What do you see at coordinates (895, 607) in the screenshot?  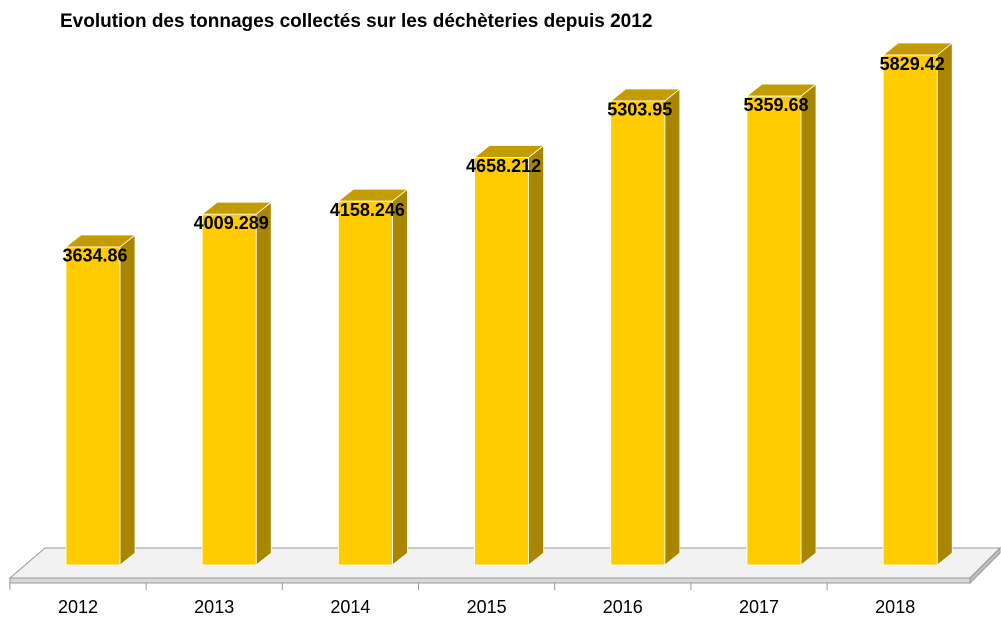 I see `x-tick-label: 2018` at bounding box center [895, 607].